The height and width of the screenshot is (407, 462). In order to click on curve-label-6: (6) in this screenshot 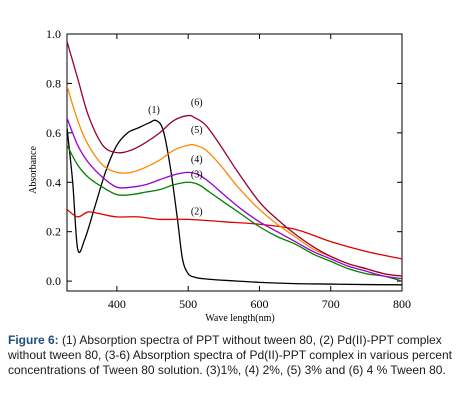, I will do `click(197, 103)`.